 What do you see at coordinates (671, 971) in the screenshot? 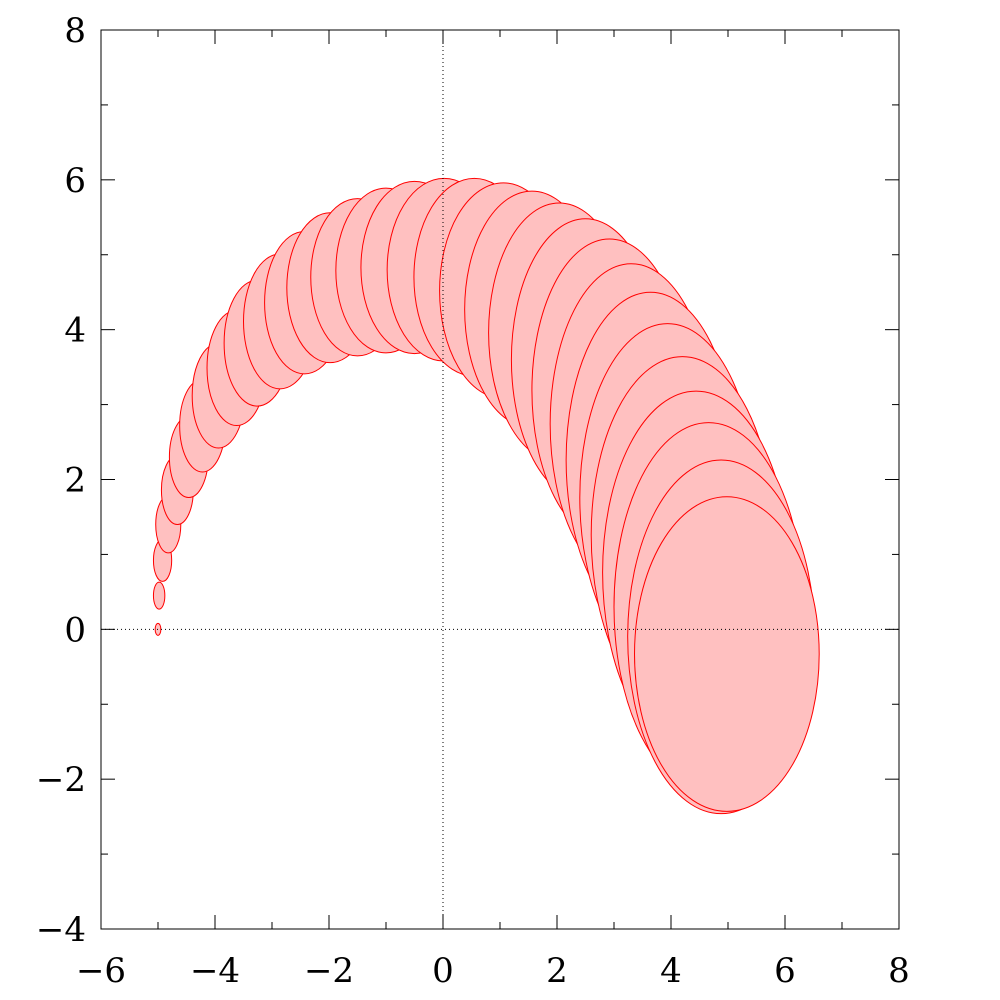
I see `x-tick-label: 4` at bounding box center [671, 971].